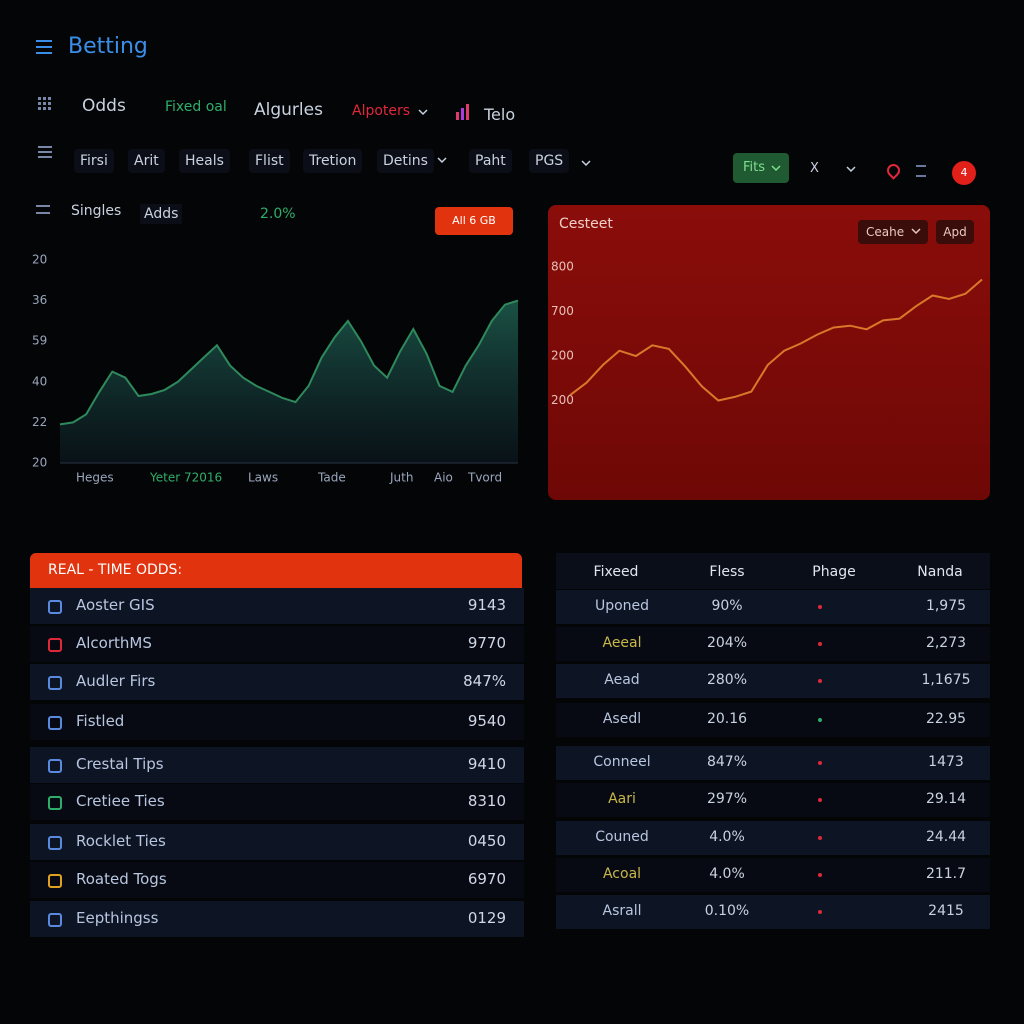 The width and height of the screenshot is (1024, 1024). I want to click on row-value: 8310, so click(486, 801).